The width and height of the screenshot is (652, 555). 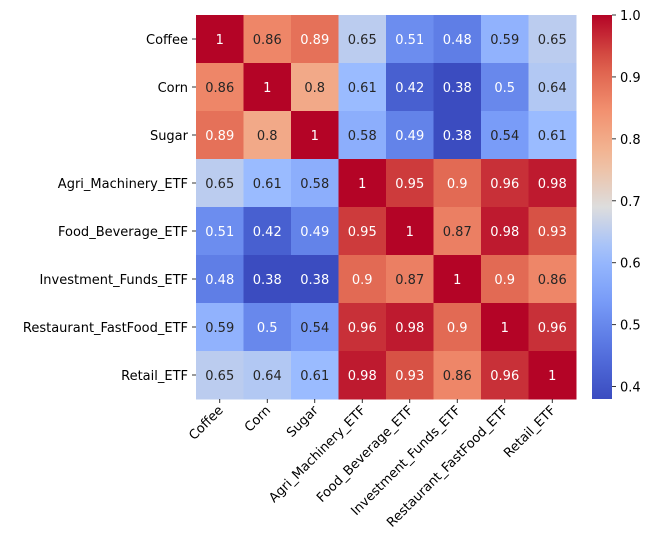 What do you see at coordinates (267, 328) in the screenshot?
I see `cell-value-label: 0.5` at bounding box center [267, 328].